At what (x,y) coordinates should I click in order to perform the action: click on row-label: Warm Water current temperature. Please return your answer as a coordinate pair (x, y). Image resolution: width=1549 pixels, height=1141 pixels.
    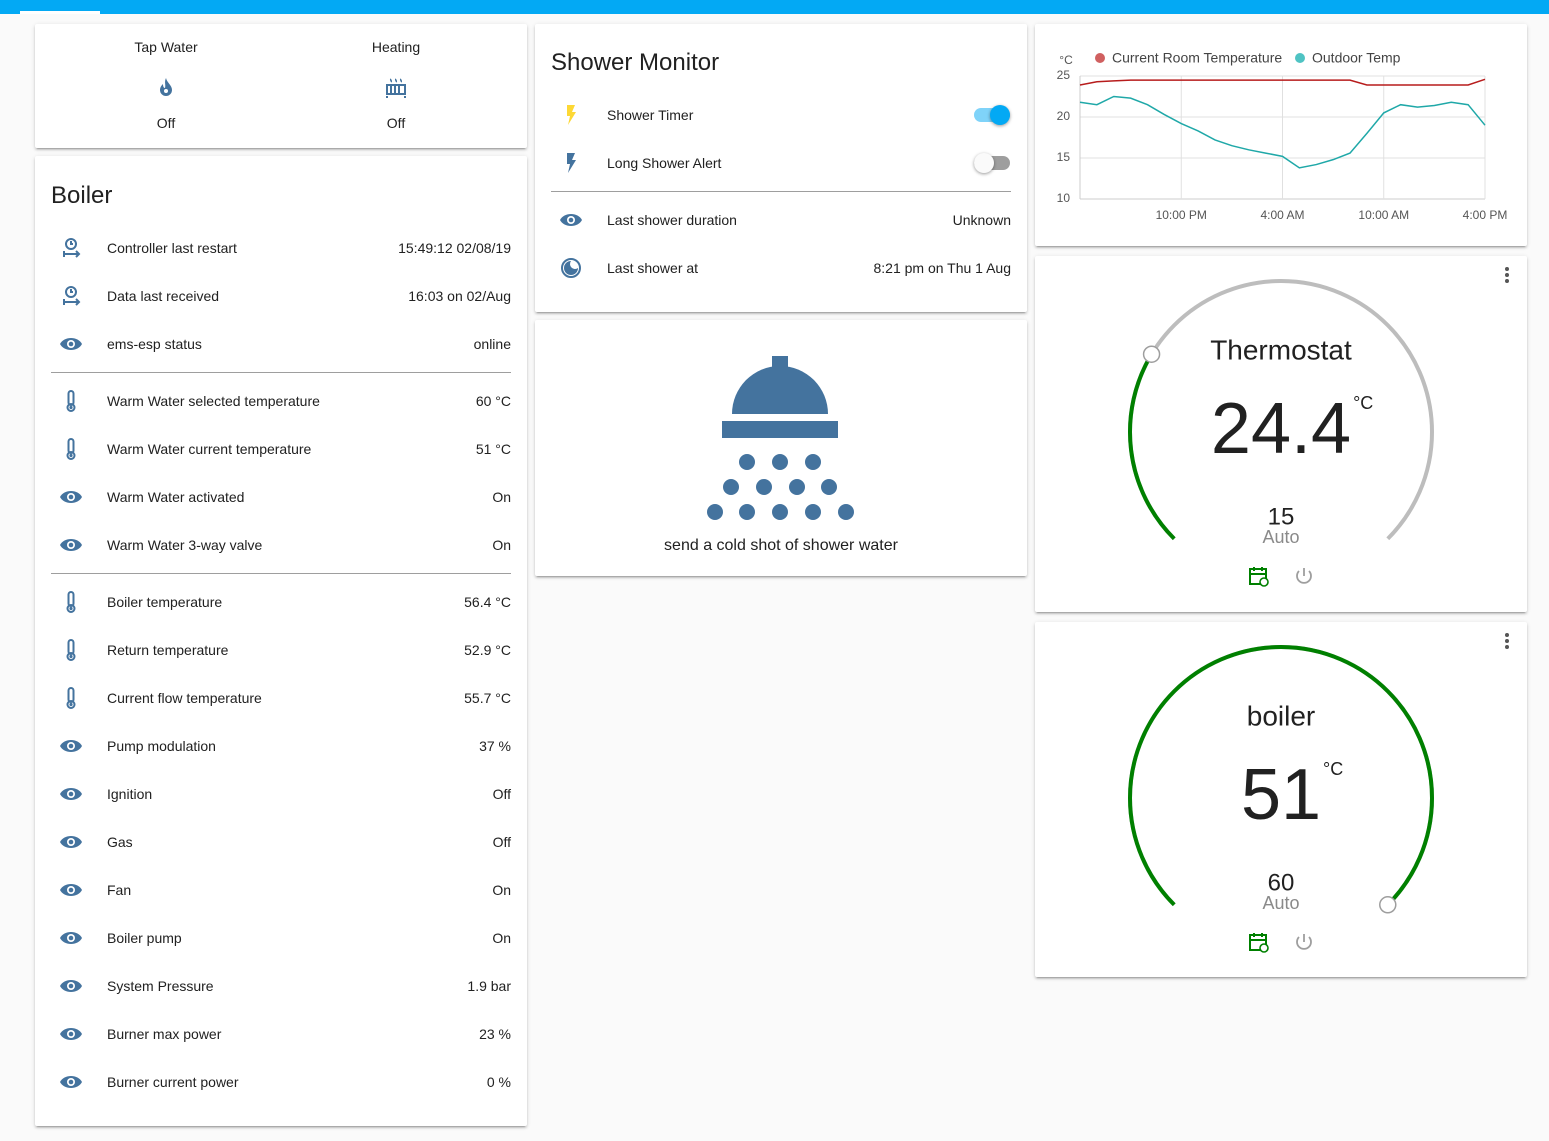
    Looking at the image, I should click on (209, 449).